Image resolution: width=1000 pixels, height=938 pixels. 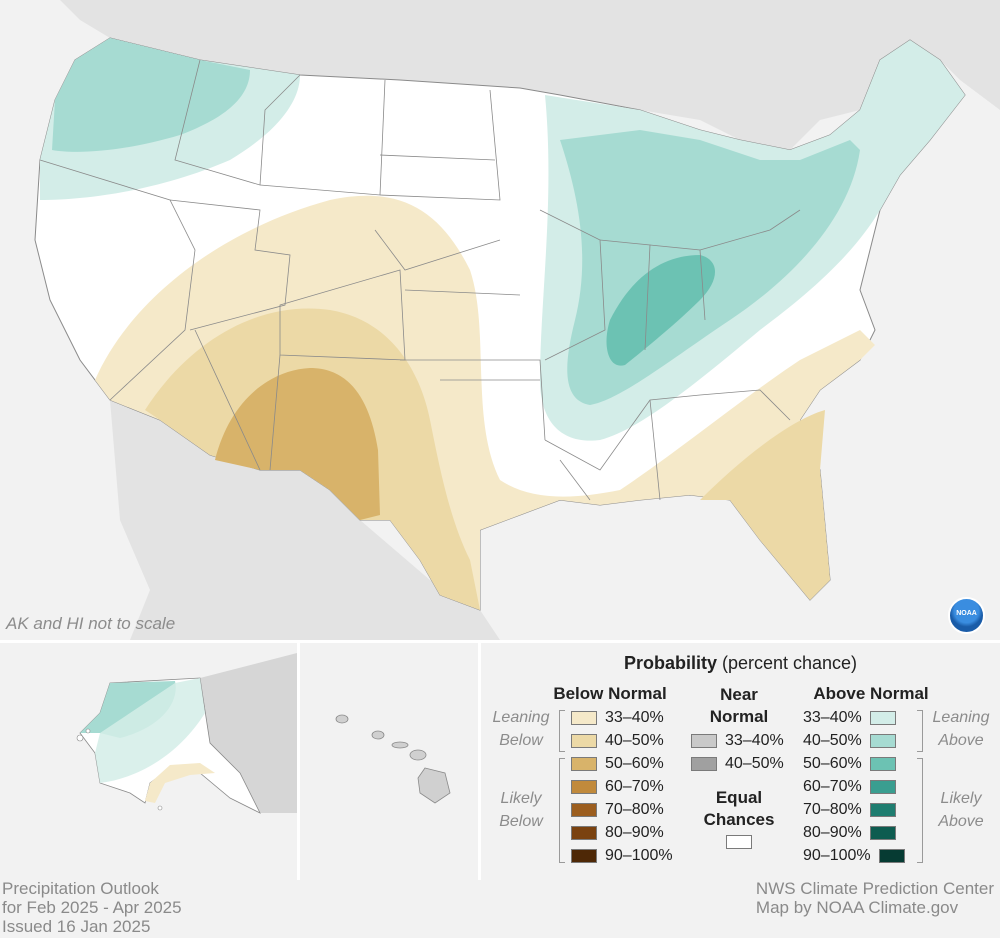 I want to click on near-normal-row: 33–40%, so click(x=737, y=740).